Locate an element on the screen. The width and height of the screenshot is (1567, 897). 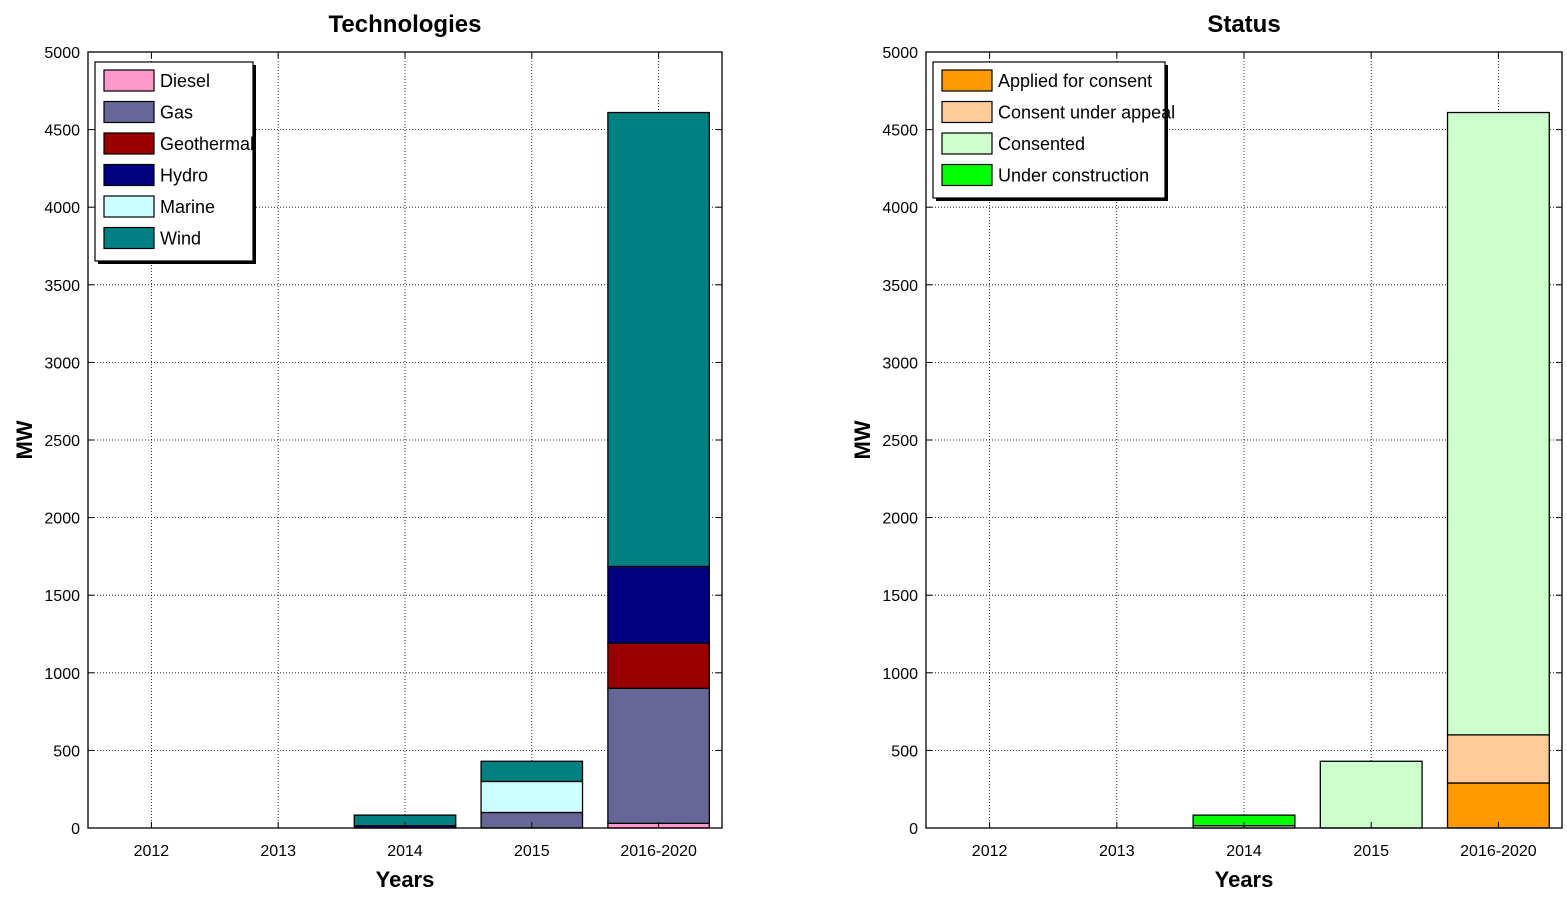
legend-swatch-marine is located at coordinates (129, 206).